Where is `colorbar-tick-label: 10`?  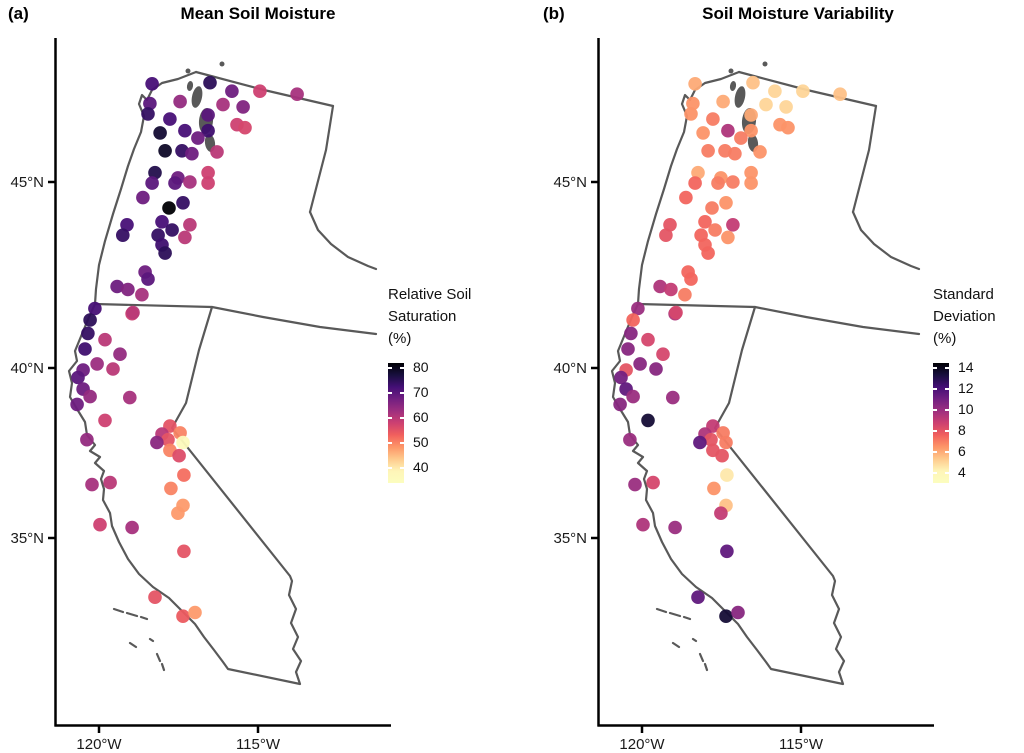
colorbar-tick-label: 10 is located at coordinates (966, 409).